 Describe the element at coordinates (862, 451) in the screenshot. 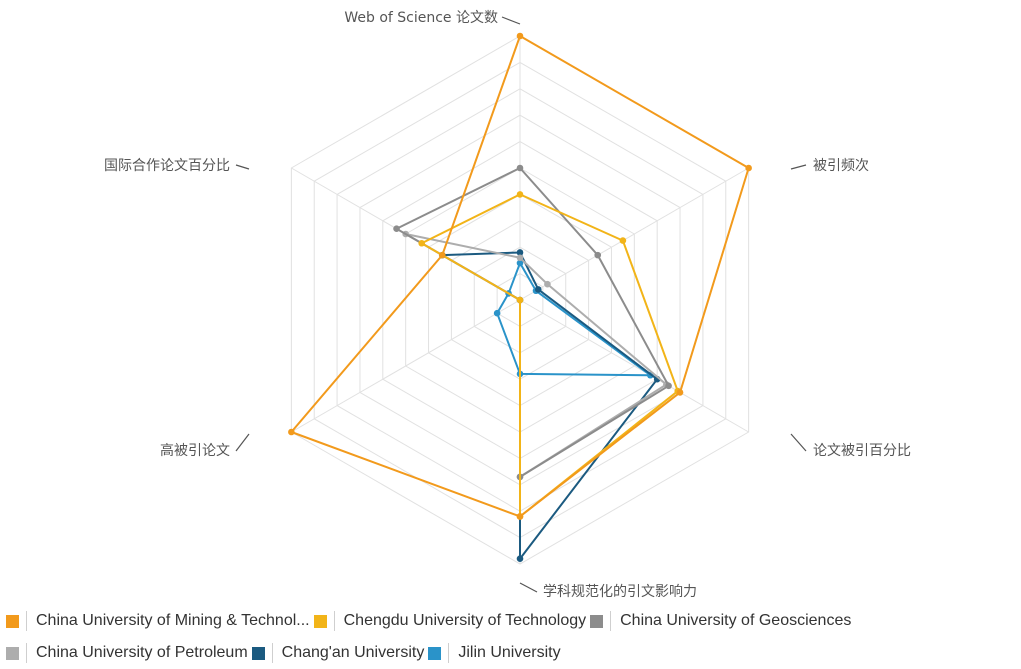

I see `axis-label: 论文被引百分比` at that location.